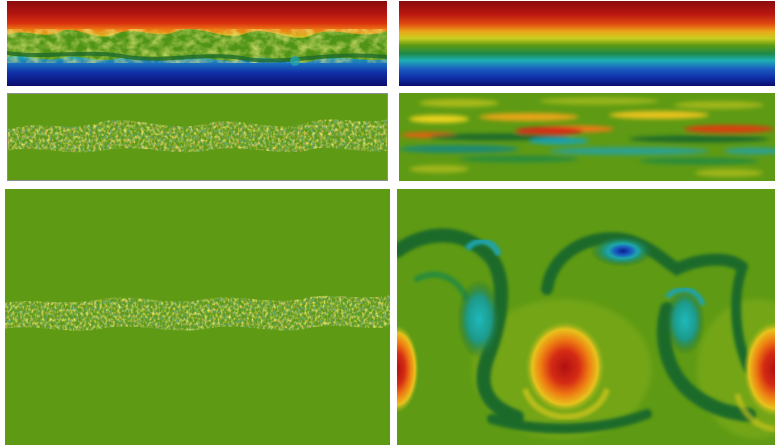 The height and width of the screenshot is (448, 775). I want to click on panel-scalar-turbulent, so click(197, 43).